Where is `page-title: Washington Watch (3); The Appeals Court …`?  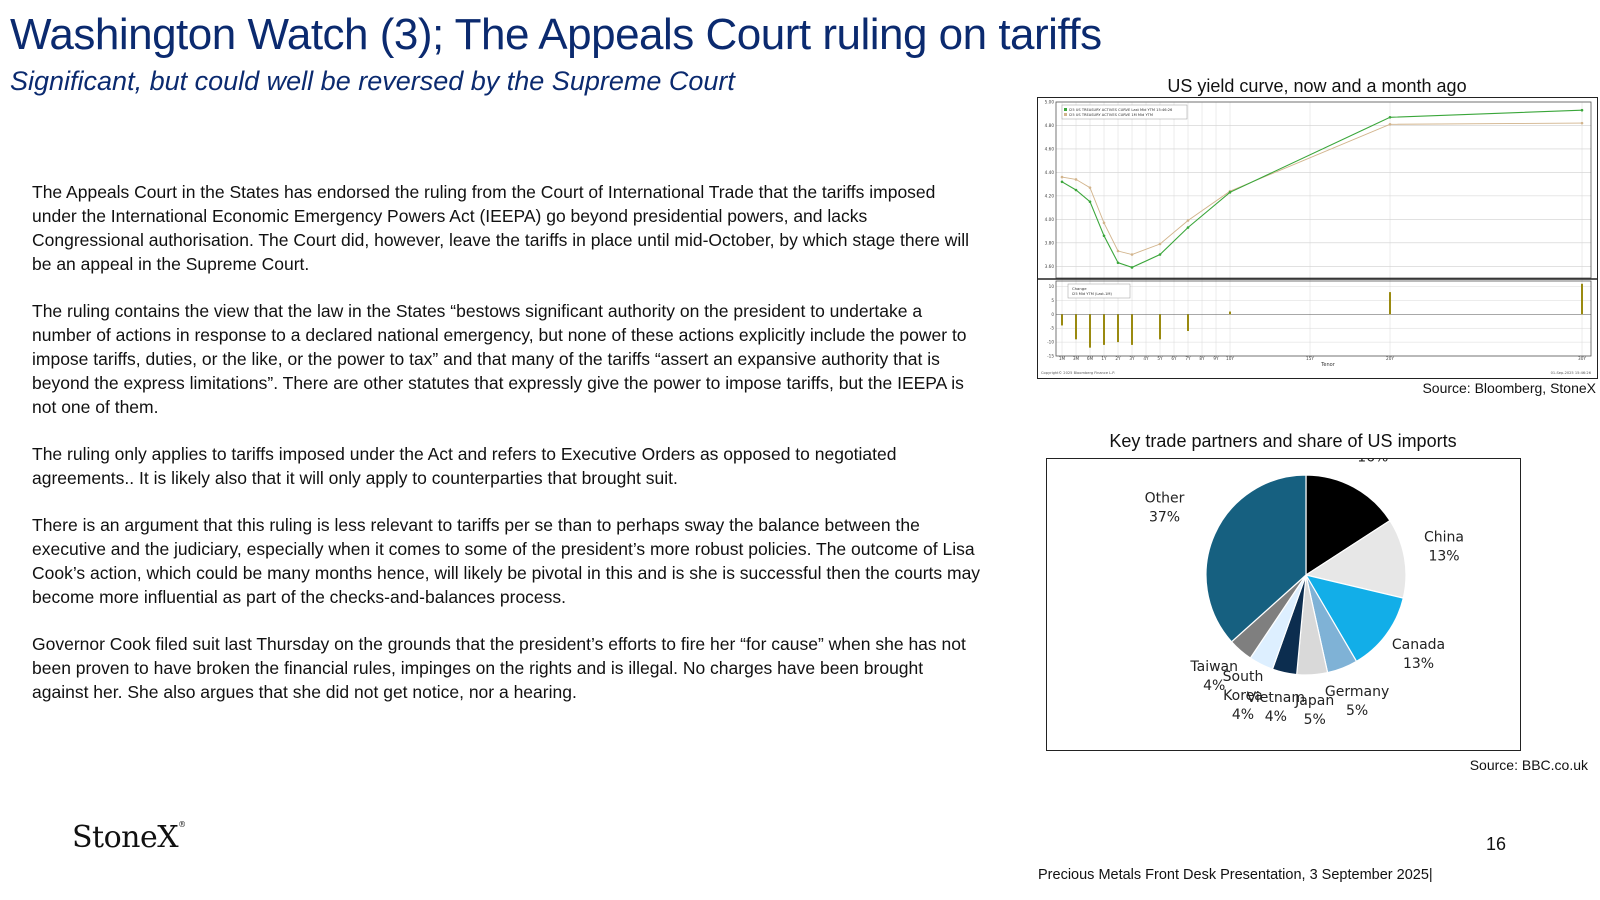 page-title: Washington Watch (3); The Appeals Court … is located at coordinates (556, 34).